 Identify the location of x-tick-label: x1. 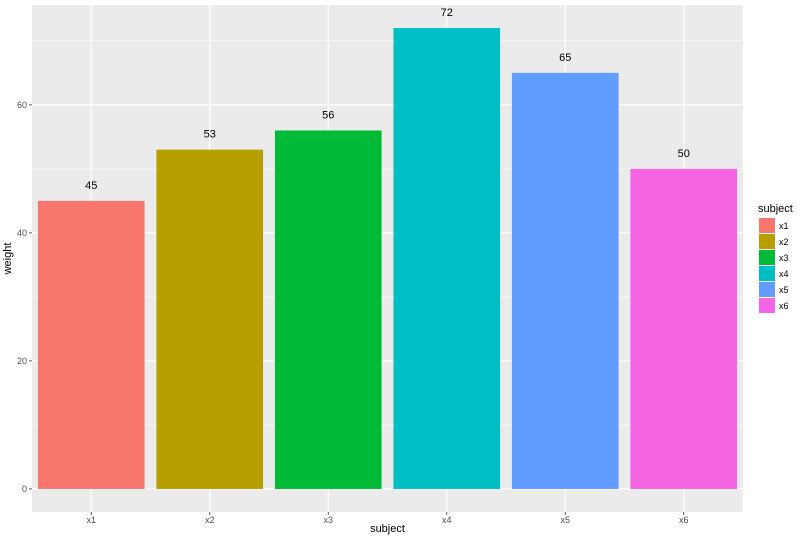
(91, 520).